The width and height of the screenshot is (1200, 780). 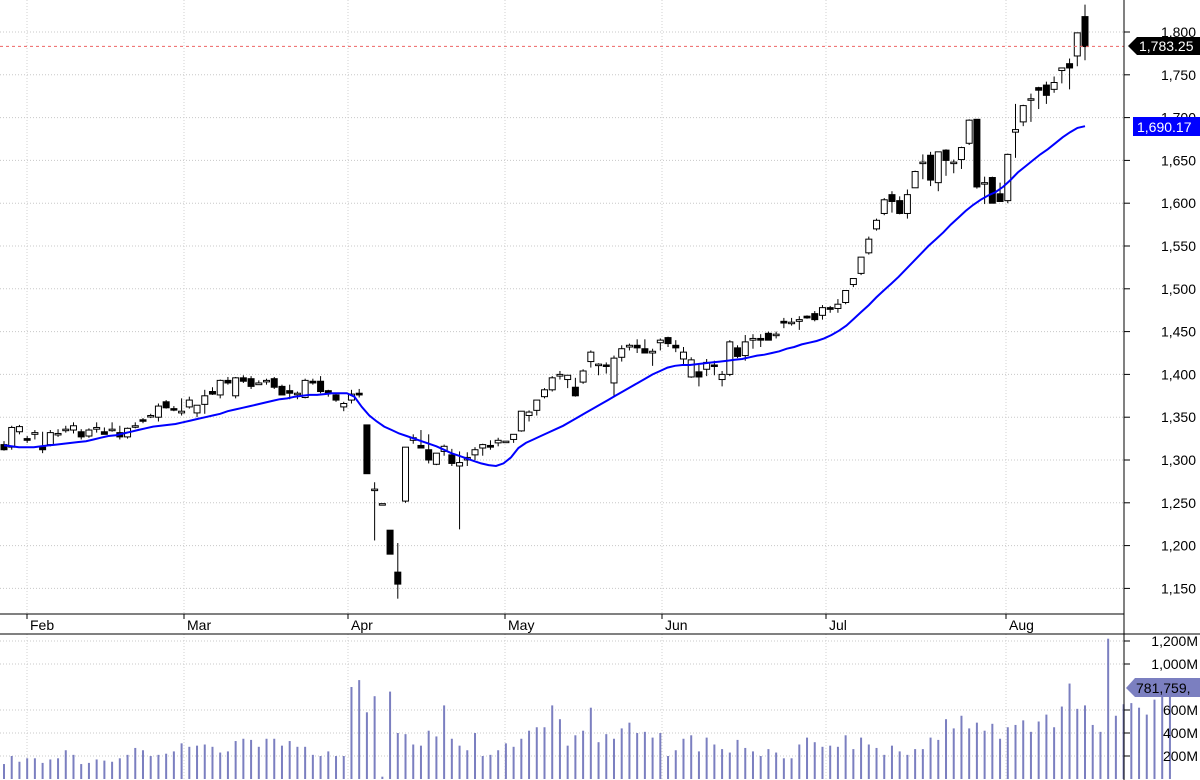 I want to click on ma-value-label: 1,690.17, so click(x=1164, y=127).